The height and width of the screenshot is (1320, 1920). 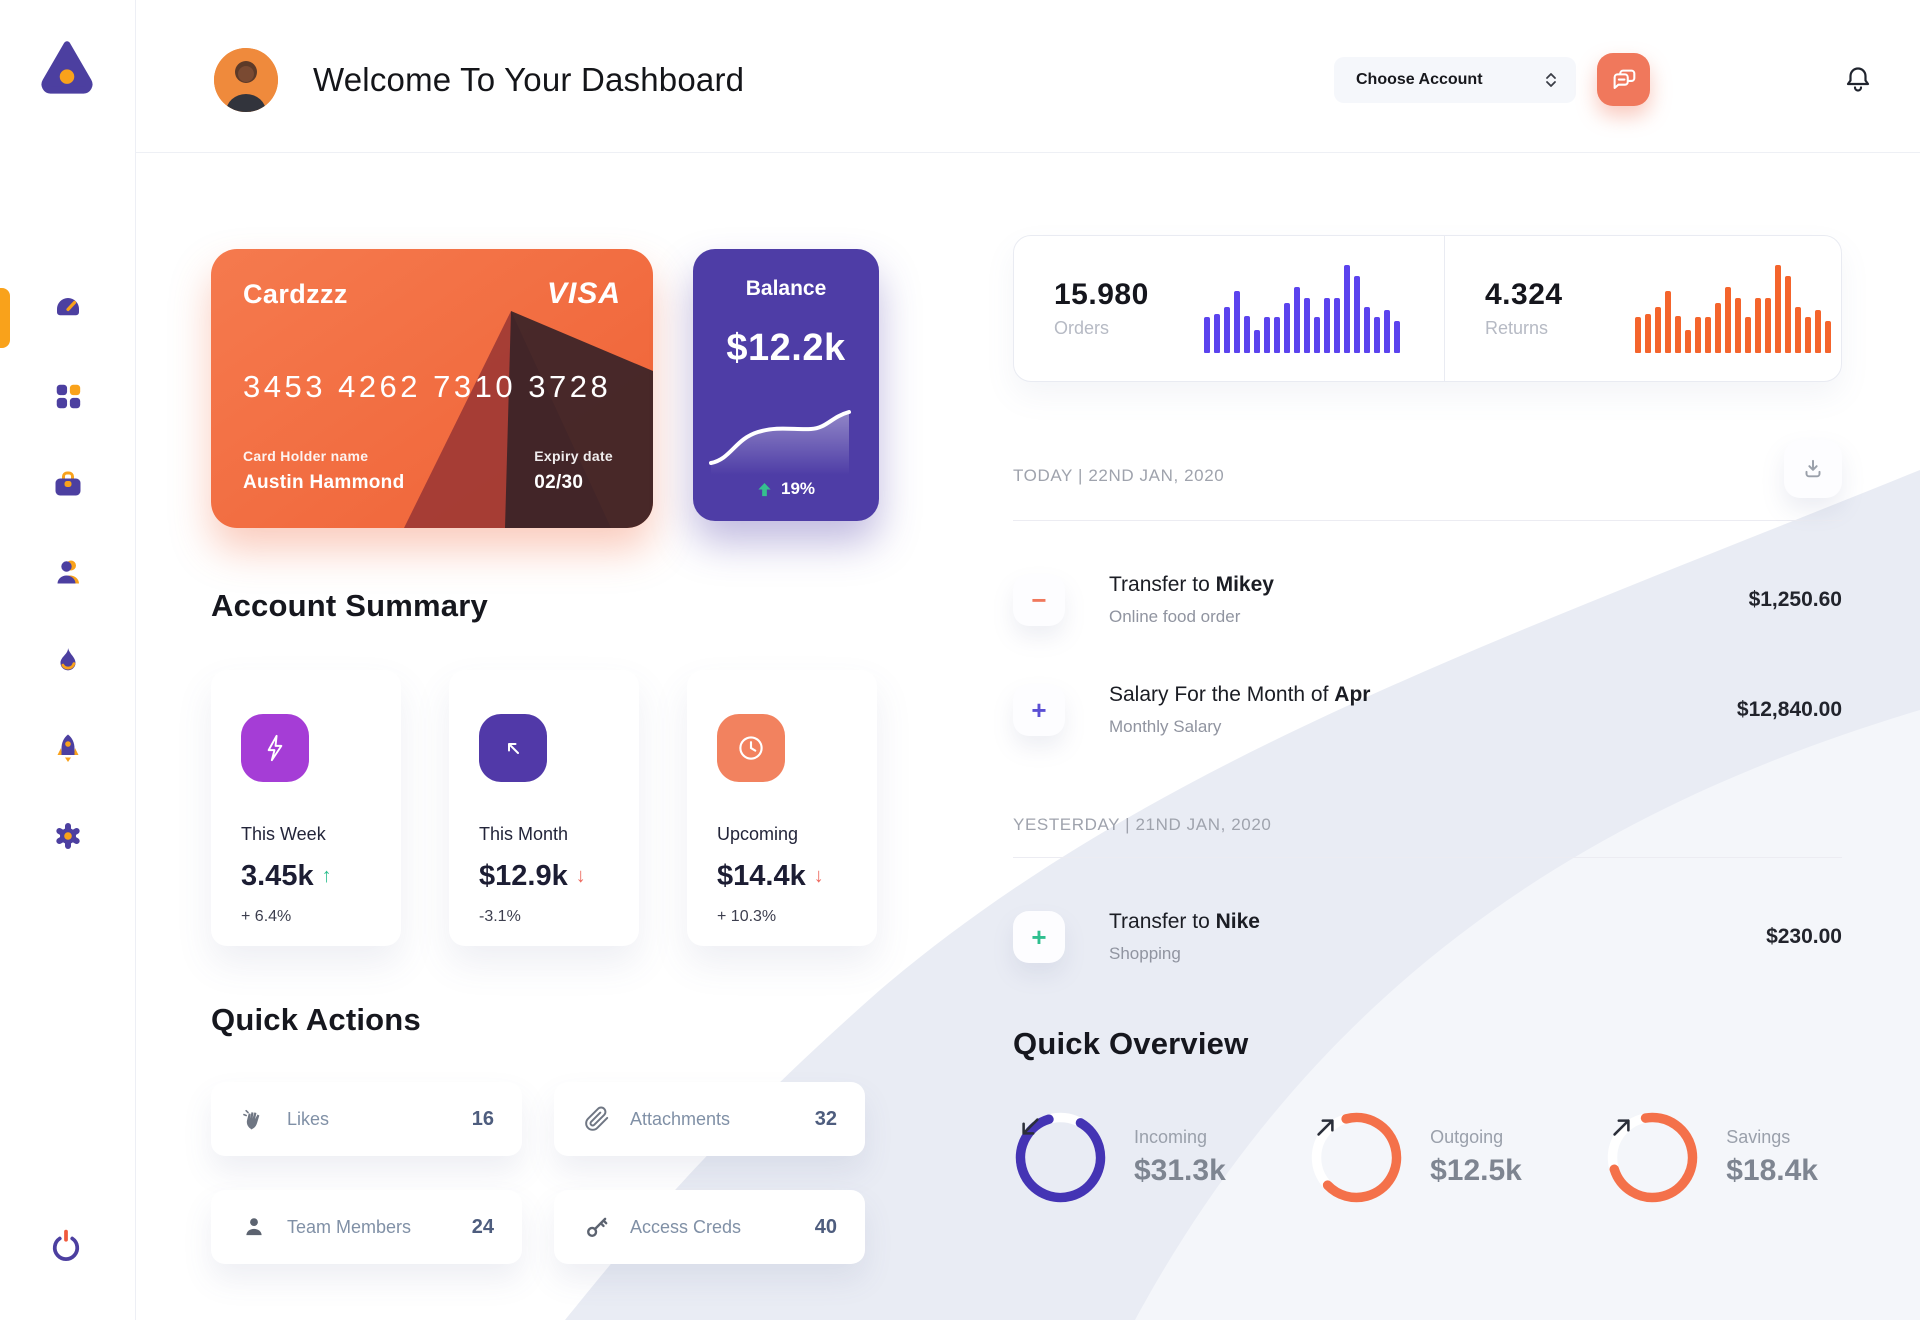 I want to click on transaction-subtitle: Monthly Salary, so click(x=1165, y=726).